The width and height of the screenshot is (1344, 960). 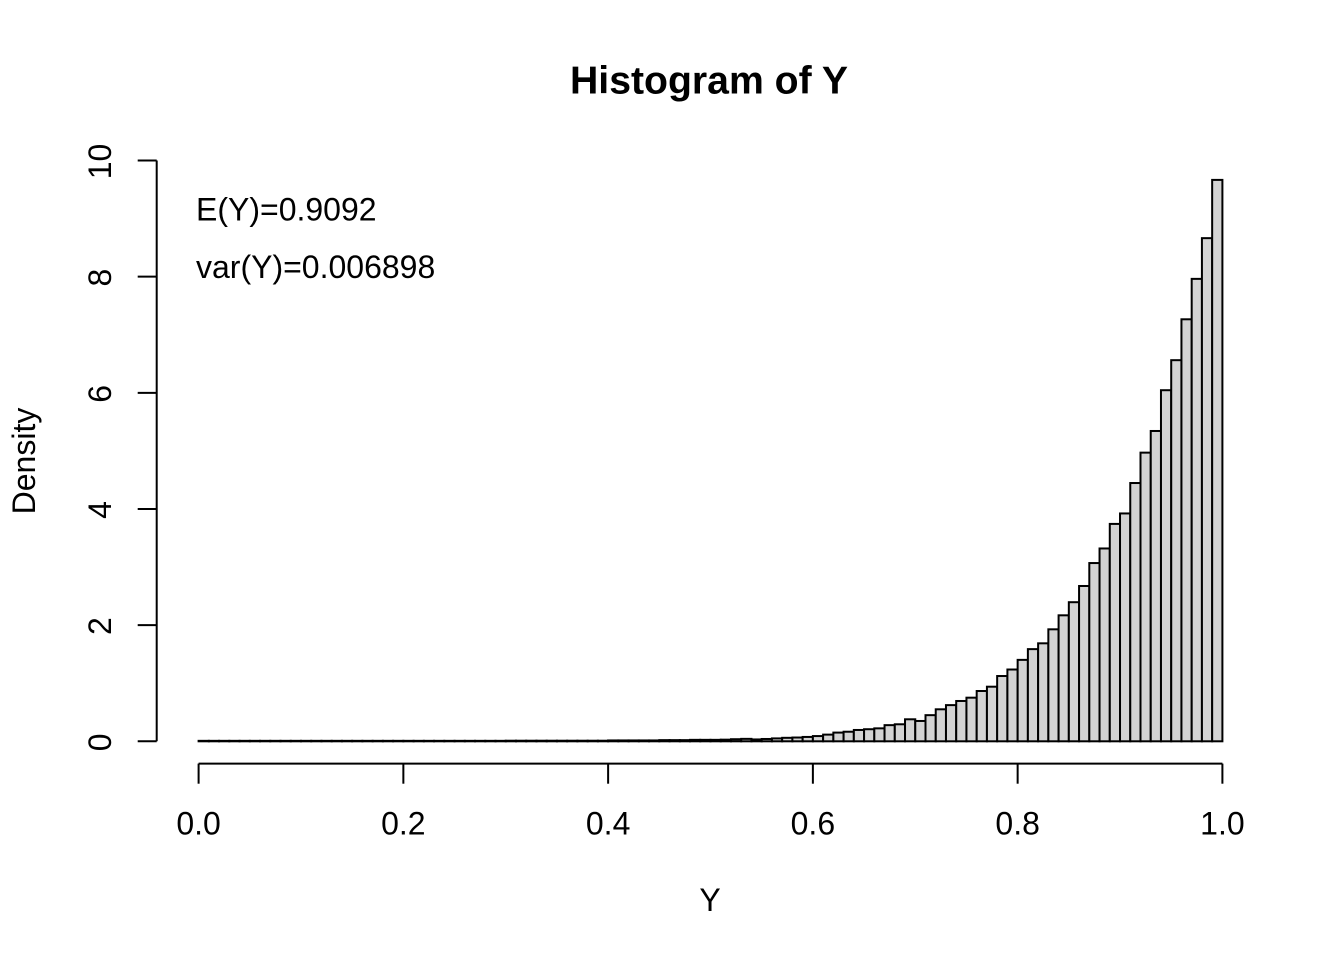 I want to click on svg-text: 4, so click(x=100, y=510).